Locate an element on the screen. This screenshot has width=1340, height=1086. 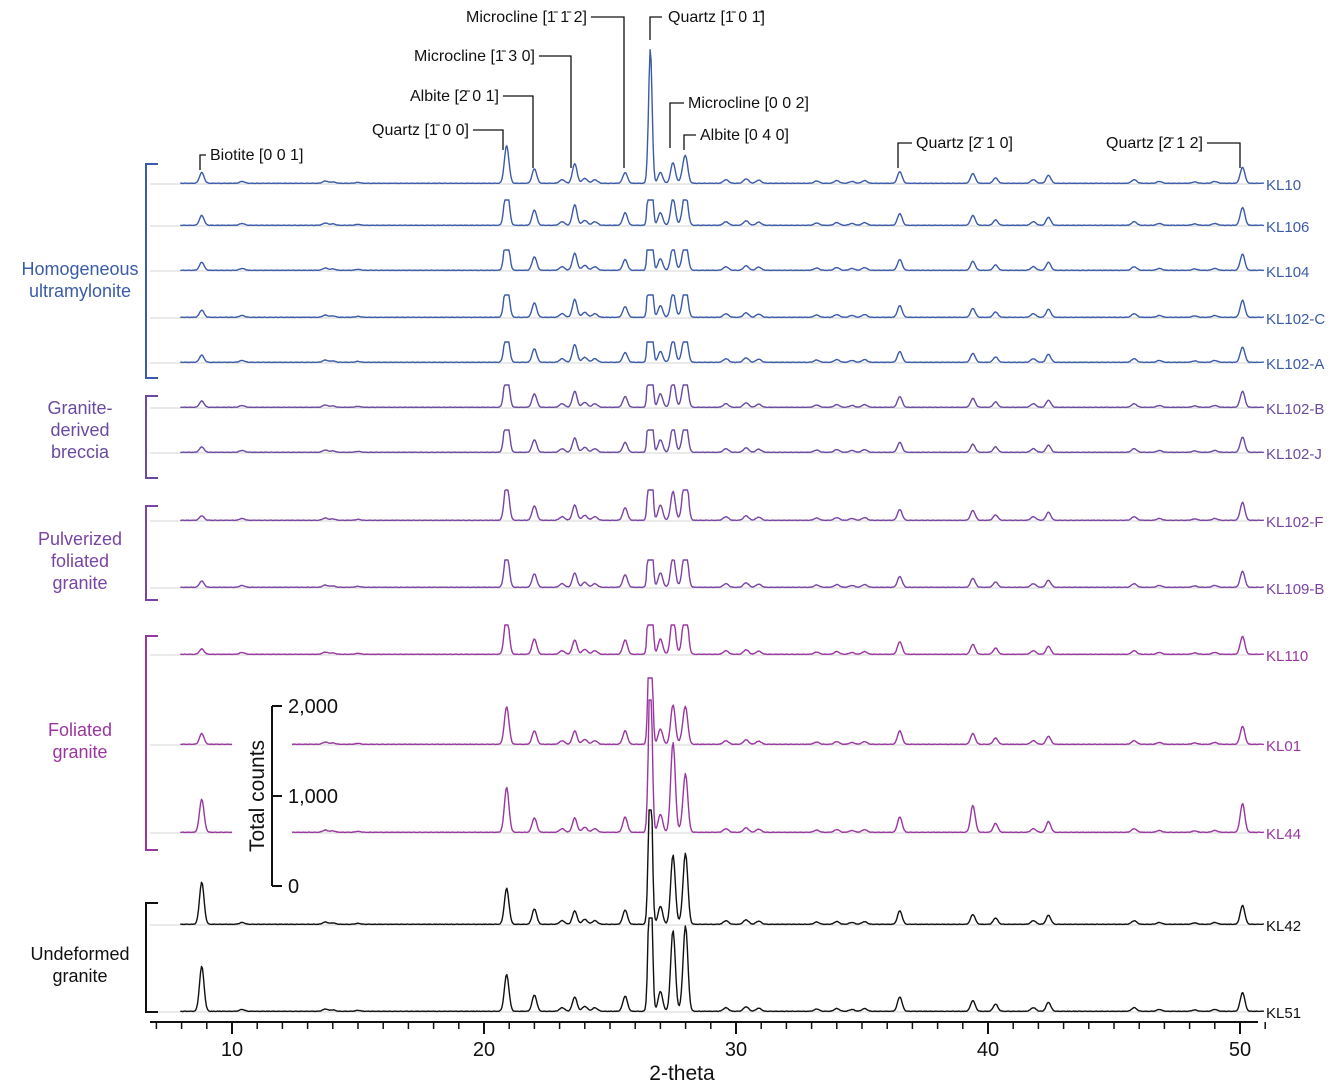
sample-label: KL110 is located at coordinates (1287, 656).